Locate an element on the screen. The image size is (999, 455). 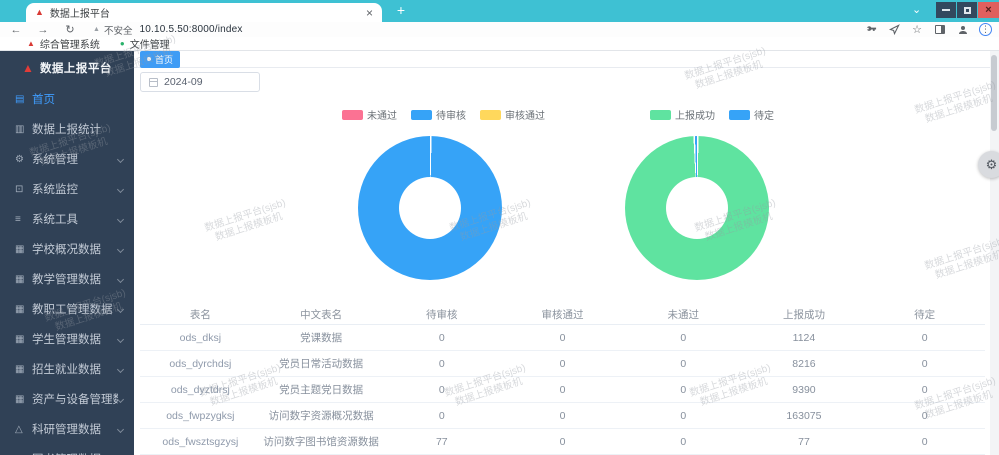
side-panel-icon is located at coordinates (940, 30).